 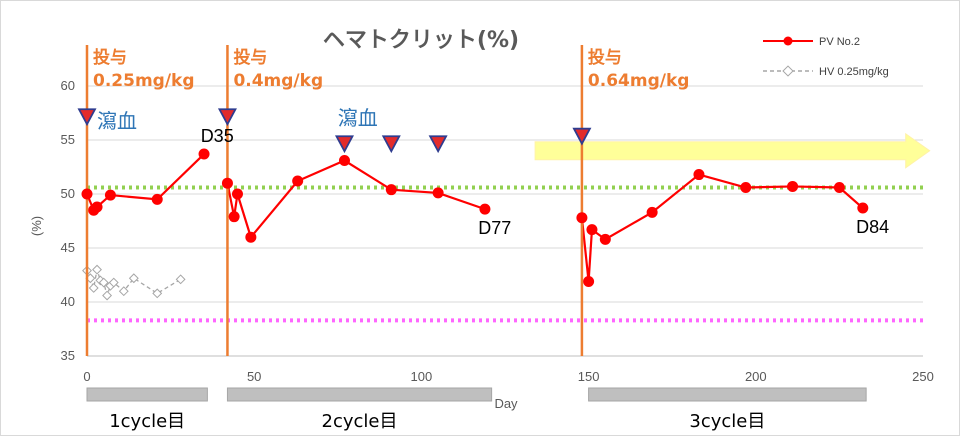 I want to click on x-tick-label: 50, so click(x=254, y=376).